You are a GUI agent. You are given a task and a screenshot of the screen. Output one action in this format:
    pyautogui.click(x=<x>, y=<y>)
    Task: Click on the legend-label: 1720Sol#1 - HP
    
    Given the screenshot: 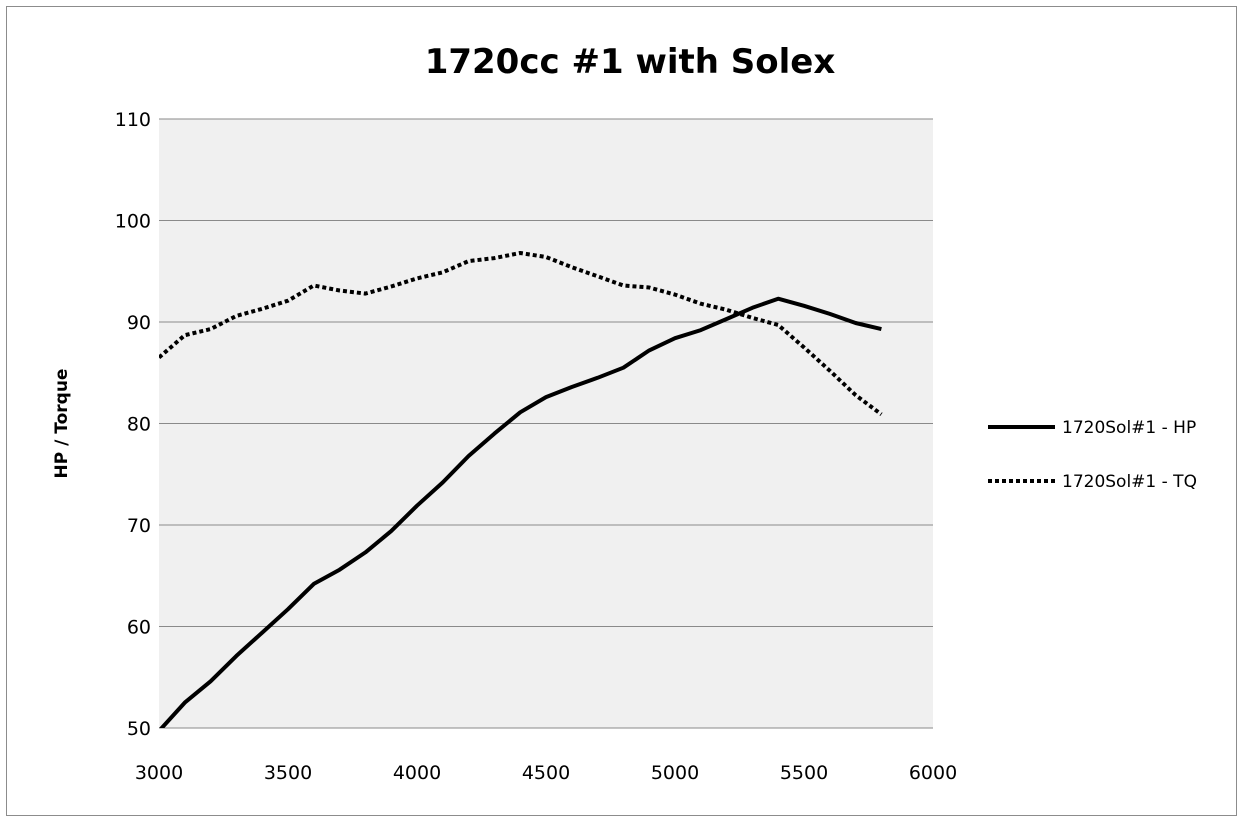 What is the action you would take?
    pyautogui.click(x=1129, y=428)
    